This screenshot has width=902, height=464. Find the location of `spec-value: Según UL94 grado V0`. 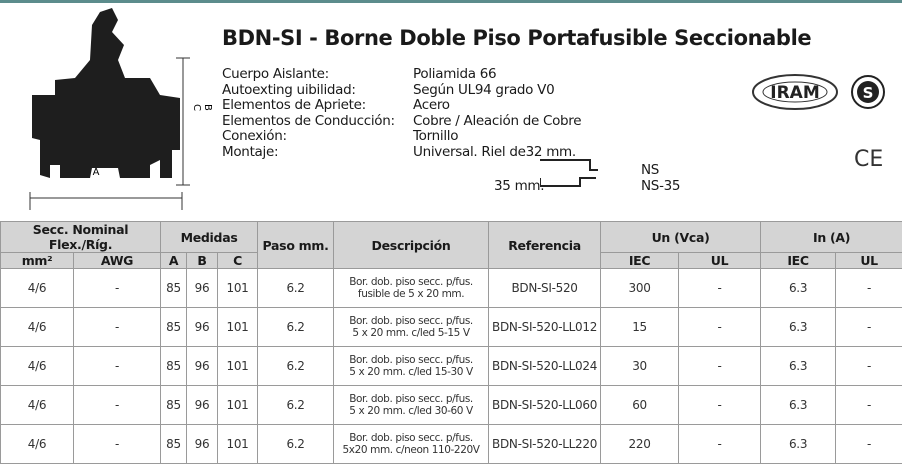

spec-value: Según UL94 grado V0 is located at coordinates (483, 90).